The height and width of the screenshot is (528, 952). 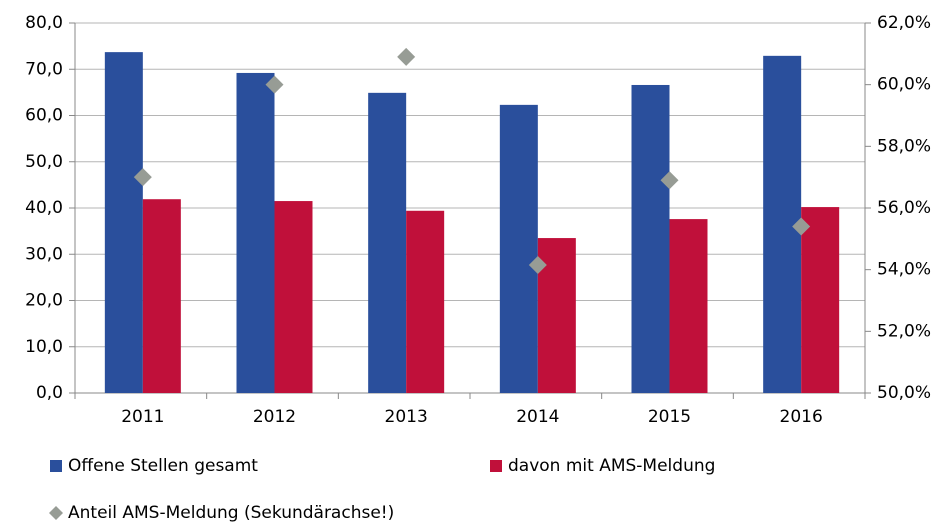 What do you see at coordinates (163, 466) in the screenshot?
I see `legend-label: Offene Stellen gesamt` at bounding box center [163, 466].